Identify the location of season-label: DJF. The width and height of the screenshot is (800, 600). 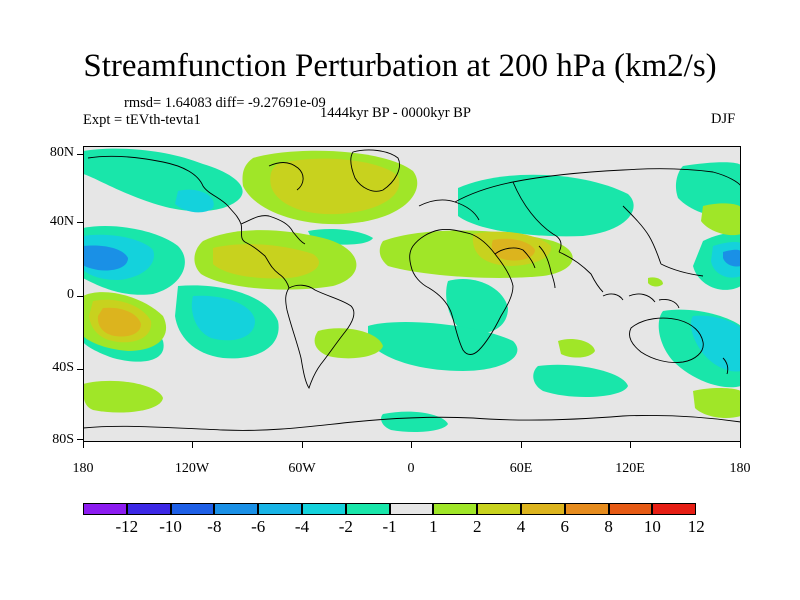
(723, 119).